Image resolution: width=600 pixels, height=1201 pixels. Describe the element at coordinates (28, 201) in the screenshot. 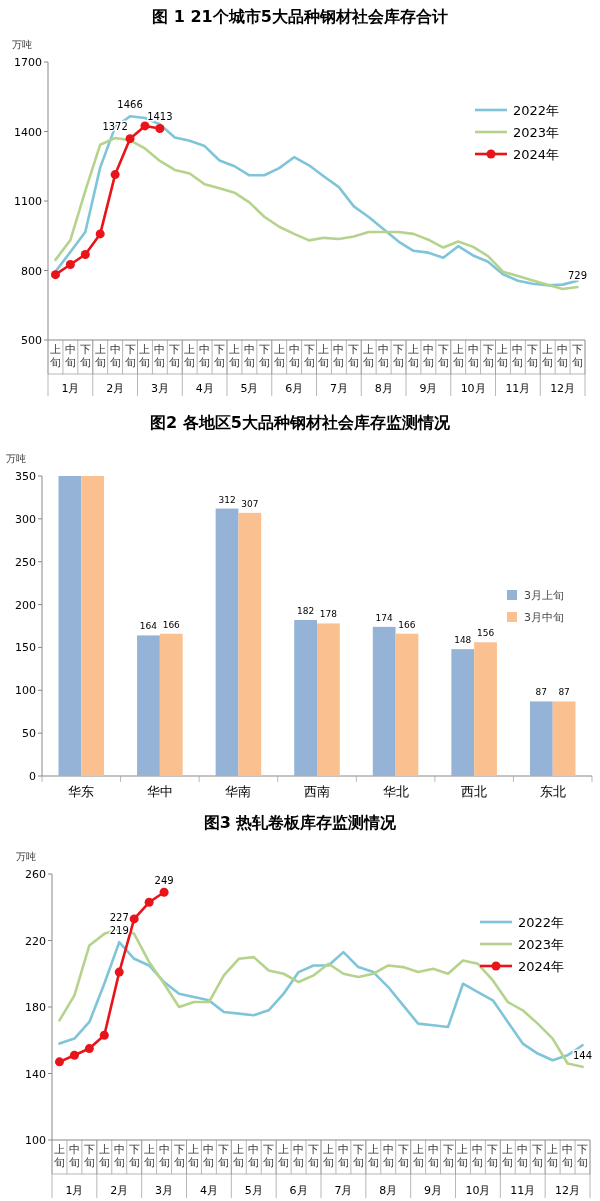

I see `y-tick-label: 1100` at that location.